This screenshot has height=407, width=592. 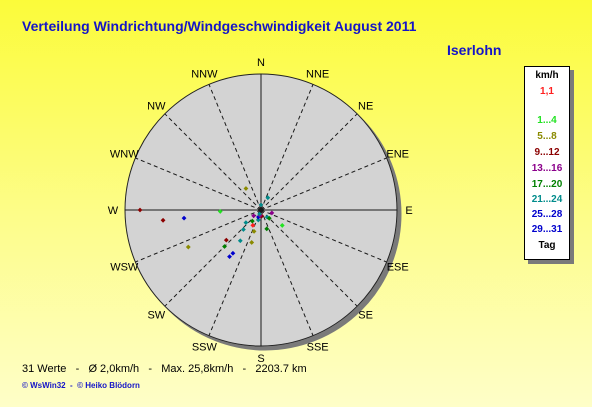 I want to click on value-count: 31 Werte, so click(x=44, y=369).